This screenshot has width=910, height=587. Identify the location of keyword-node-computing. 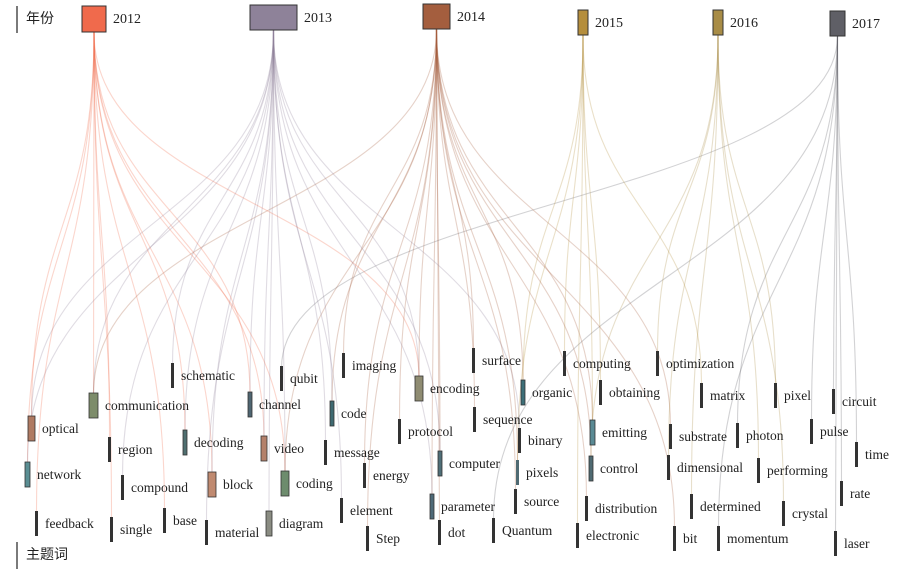
(564, 363).